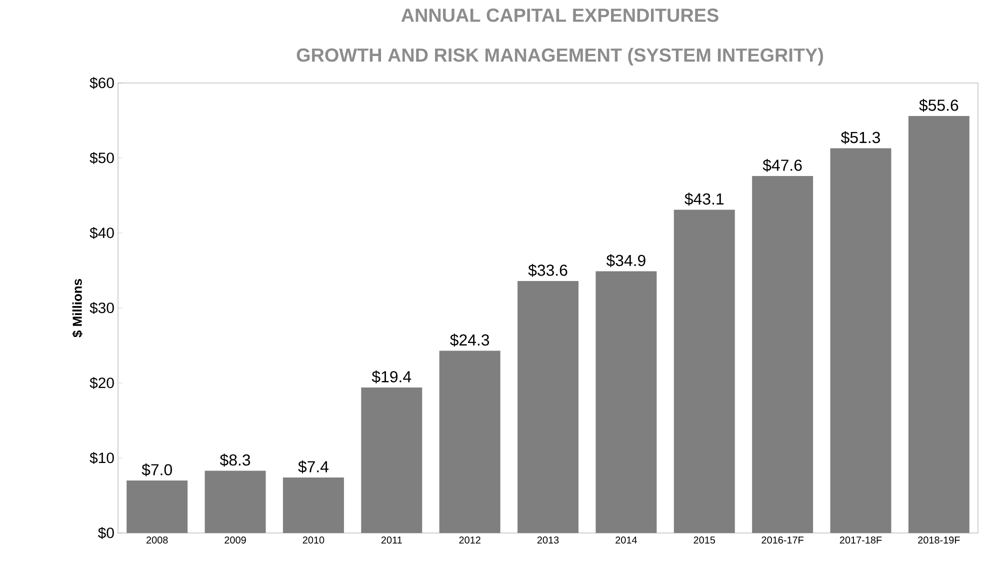  What do you see at coordinates (860, 137) in the screenshot?
I see `data-label: $51.3` at bounding box center [860, 137].